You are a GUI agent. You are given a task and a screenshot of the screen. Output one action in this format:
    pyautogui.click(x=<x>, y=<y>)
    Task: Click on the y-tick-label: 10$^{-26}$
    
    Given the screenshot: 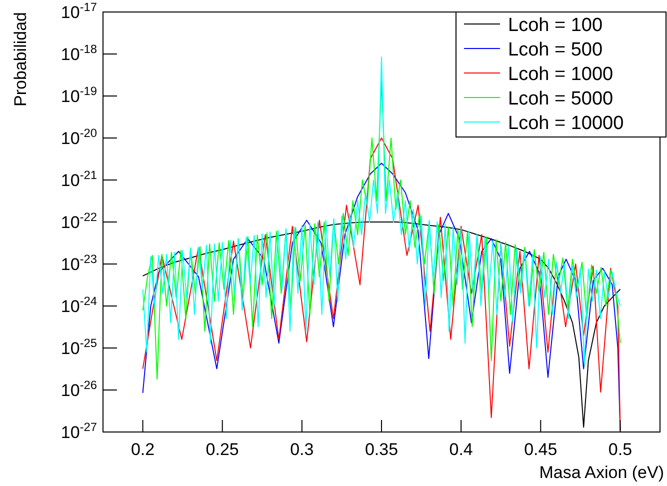 What is the action you would take?
    pyautogui.click(x=79, y=389)
    